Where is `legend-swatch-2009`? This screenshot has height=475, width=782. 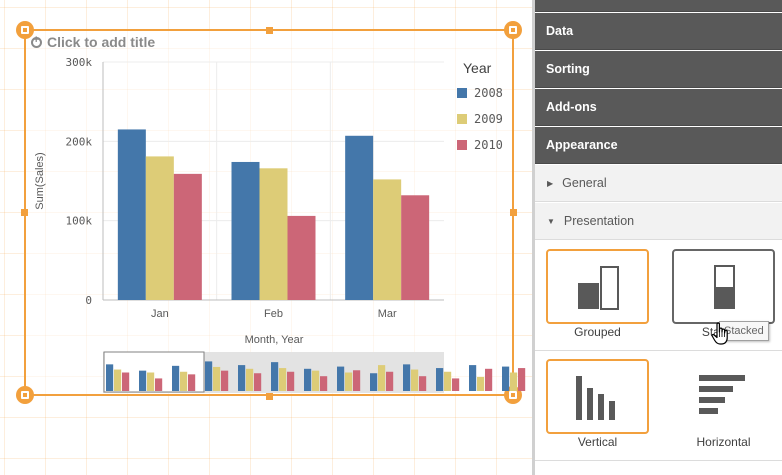 legend-swatch-2009 is located at coordinates (462, 119).